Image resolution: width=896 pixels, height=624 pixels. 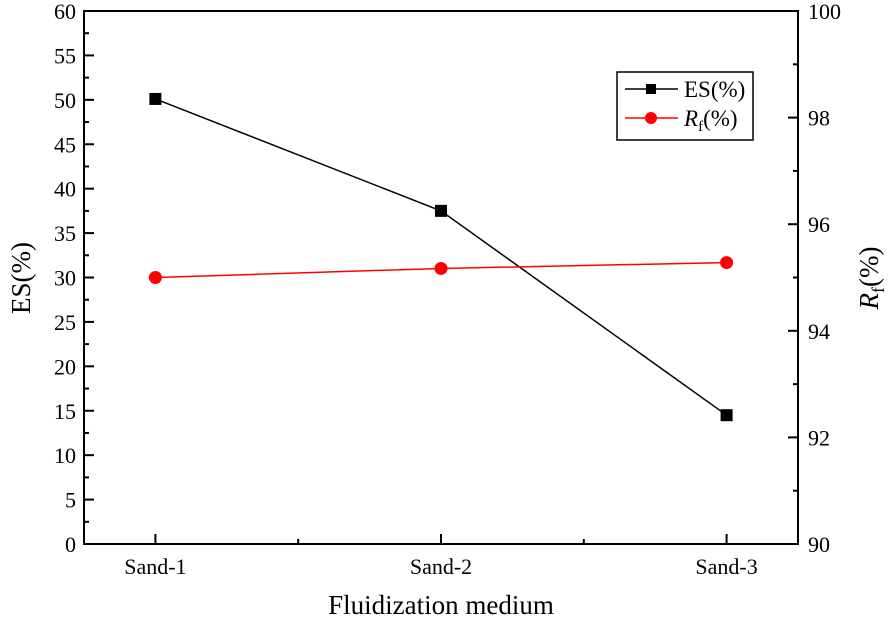 I want to click on y-right-tick-label: 96, so click(x=819, y=224).